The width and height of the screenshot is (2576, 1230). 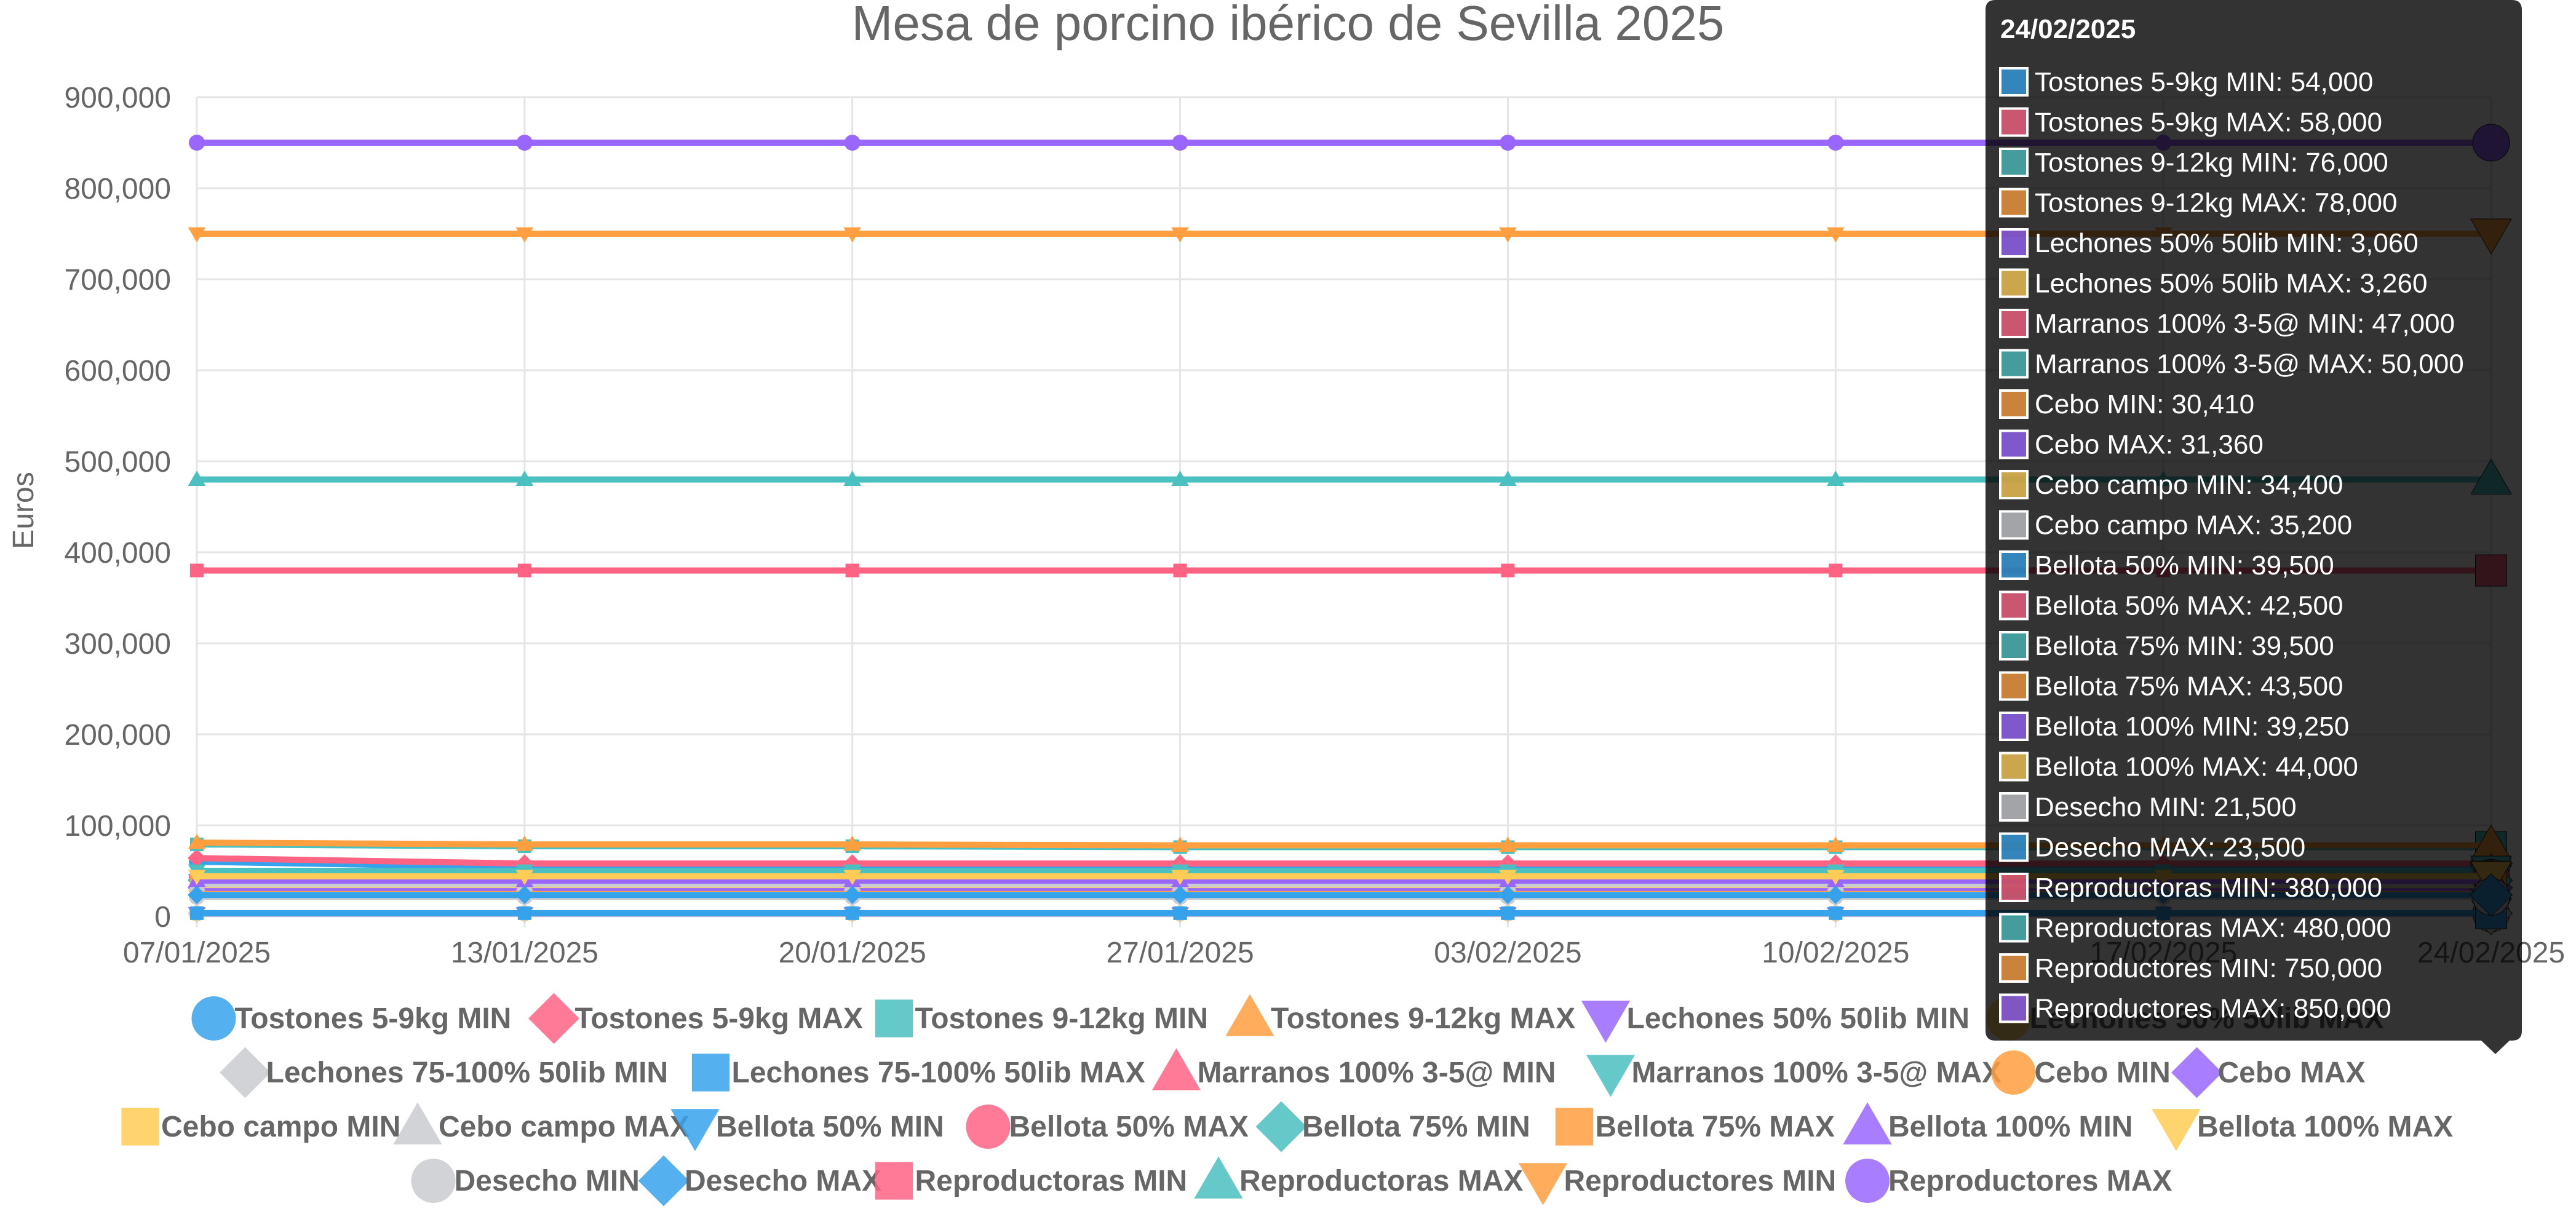 I want to click on legend-label: Desecho MIN, so click(x=547, y=1181).